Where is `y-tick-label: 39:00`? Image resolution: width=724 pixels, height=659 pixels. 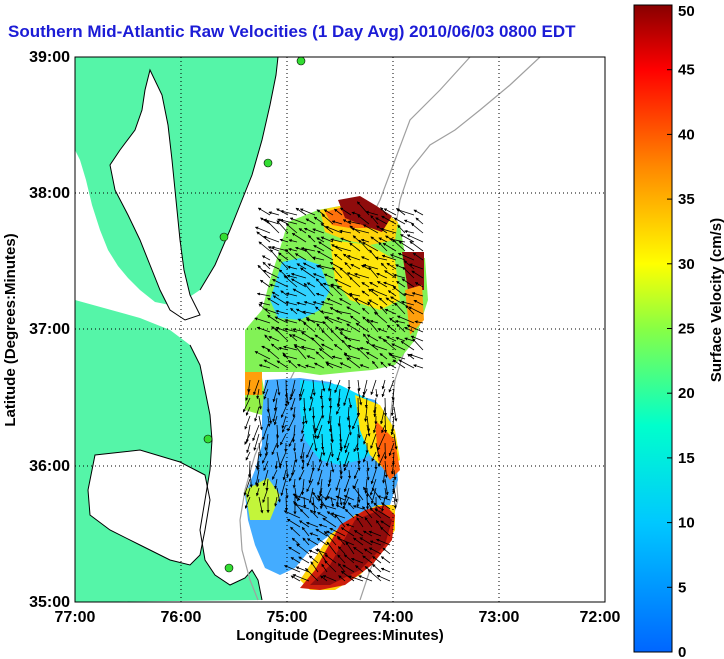
y-tick-label: 39:00 is located at coordinates (49, 57).